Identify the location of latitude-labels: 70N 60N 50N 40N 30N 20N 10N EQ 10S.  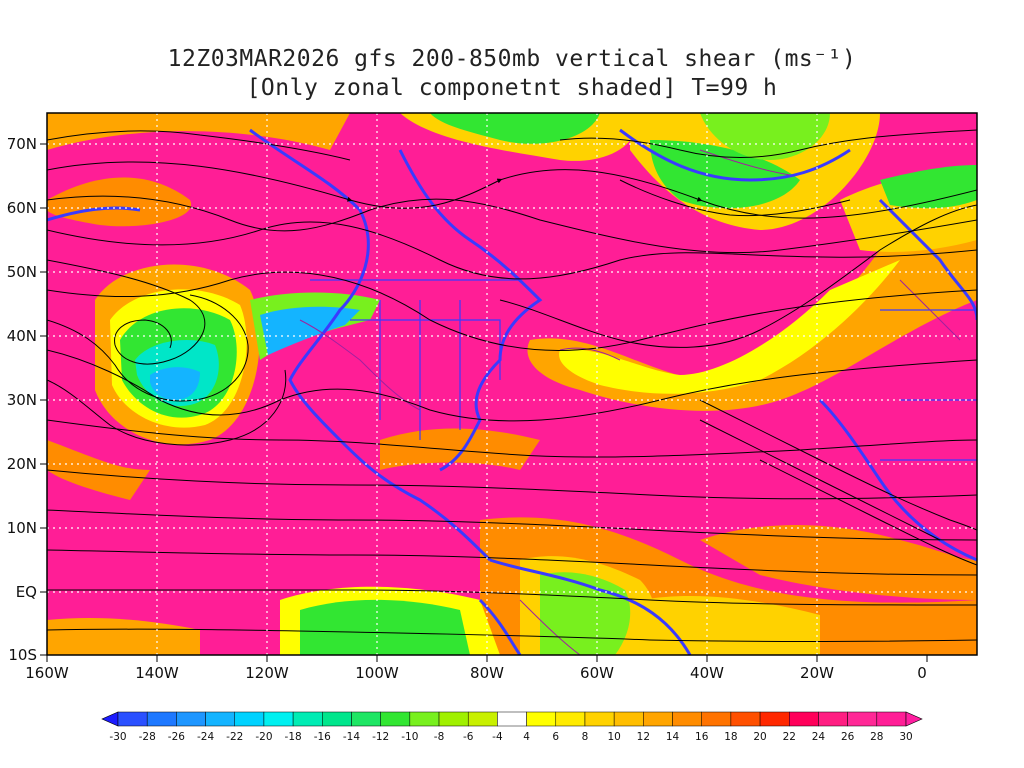
(22, 399).